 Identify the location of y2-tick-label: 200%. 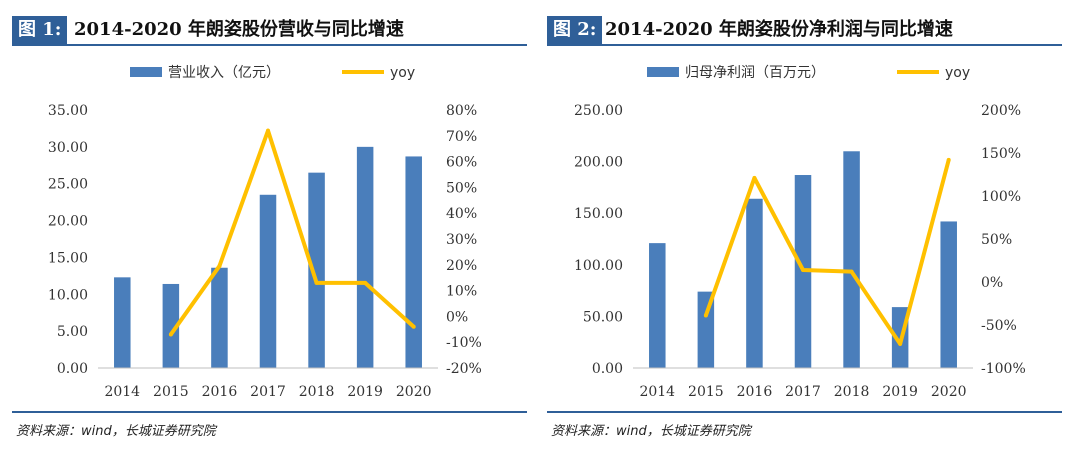
(1001, 111).